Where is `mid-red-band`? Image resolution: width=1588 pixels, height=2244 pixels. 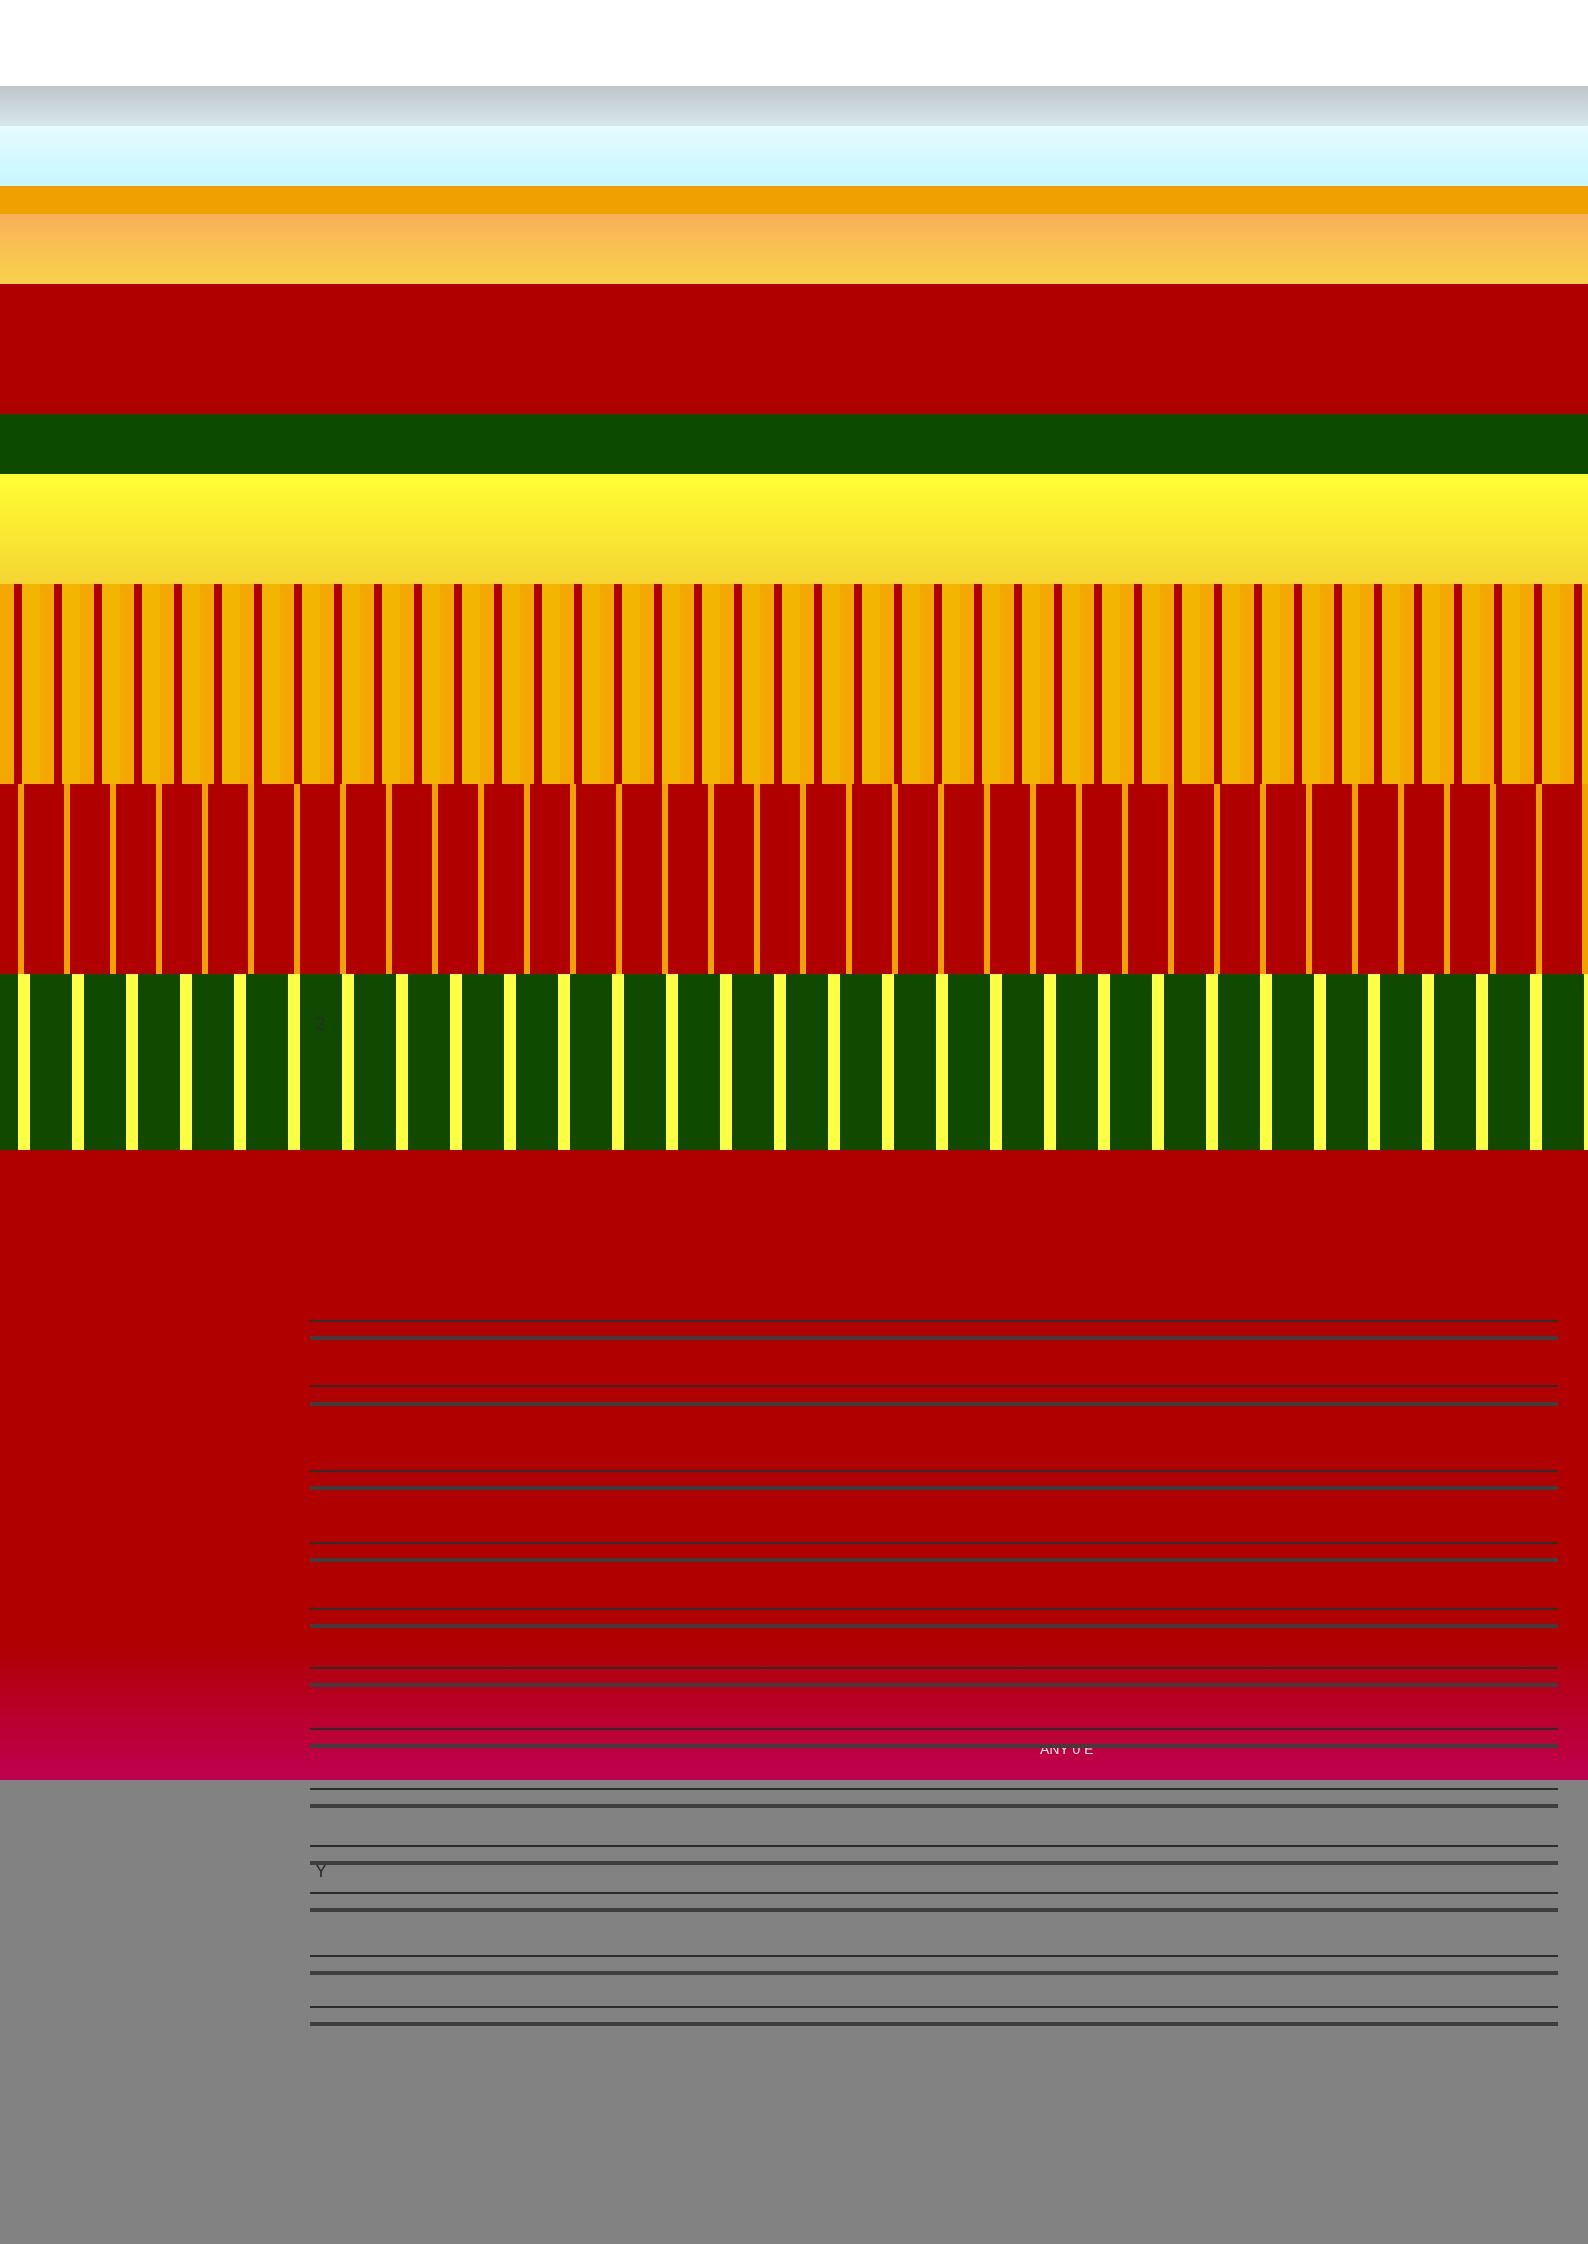 mid-red-band is located at coordinates (794, 879).